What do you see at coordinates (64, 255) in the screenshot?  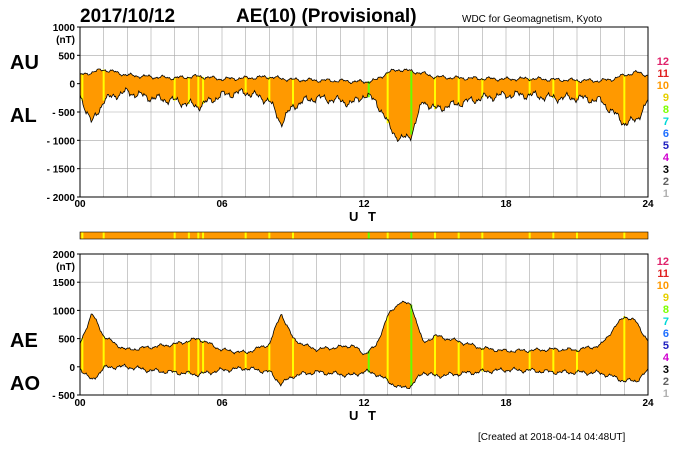 I see `y-tick-label: 2000` at bounding box center [64, 255].